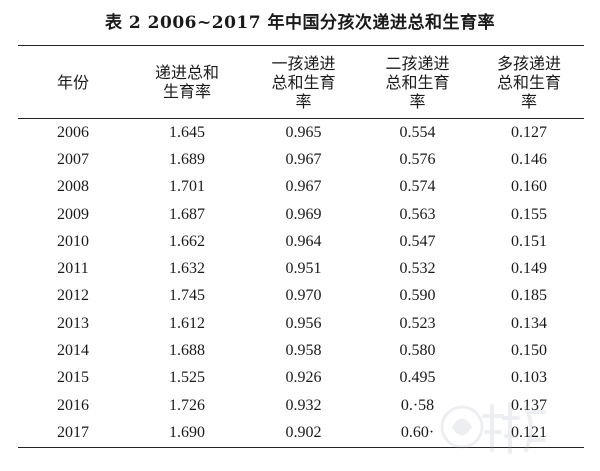 This screenshot has width=600, height=471. What do you see at coordinates (187, 378) in the screenshot?
I see `cell-total: 1.525` at bounding box center [187, 378].